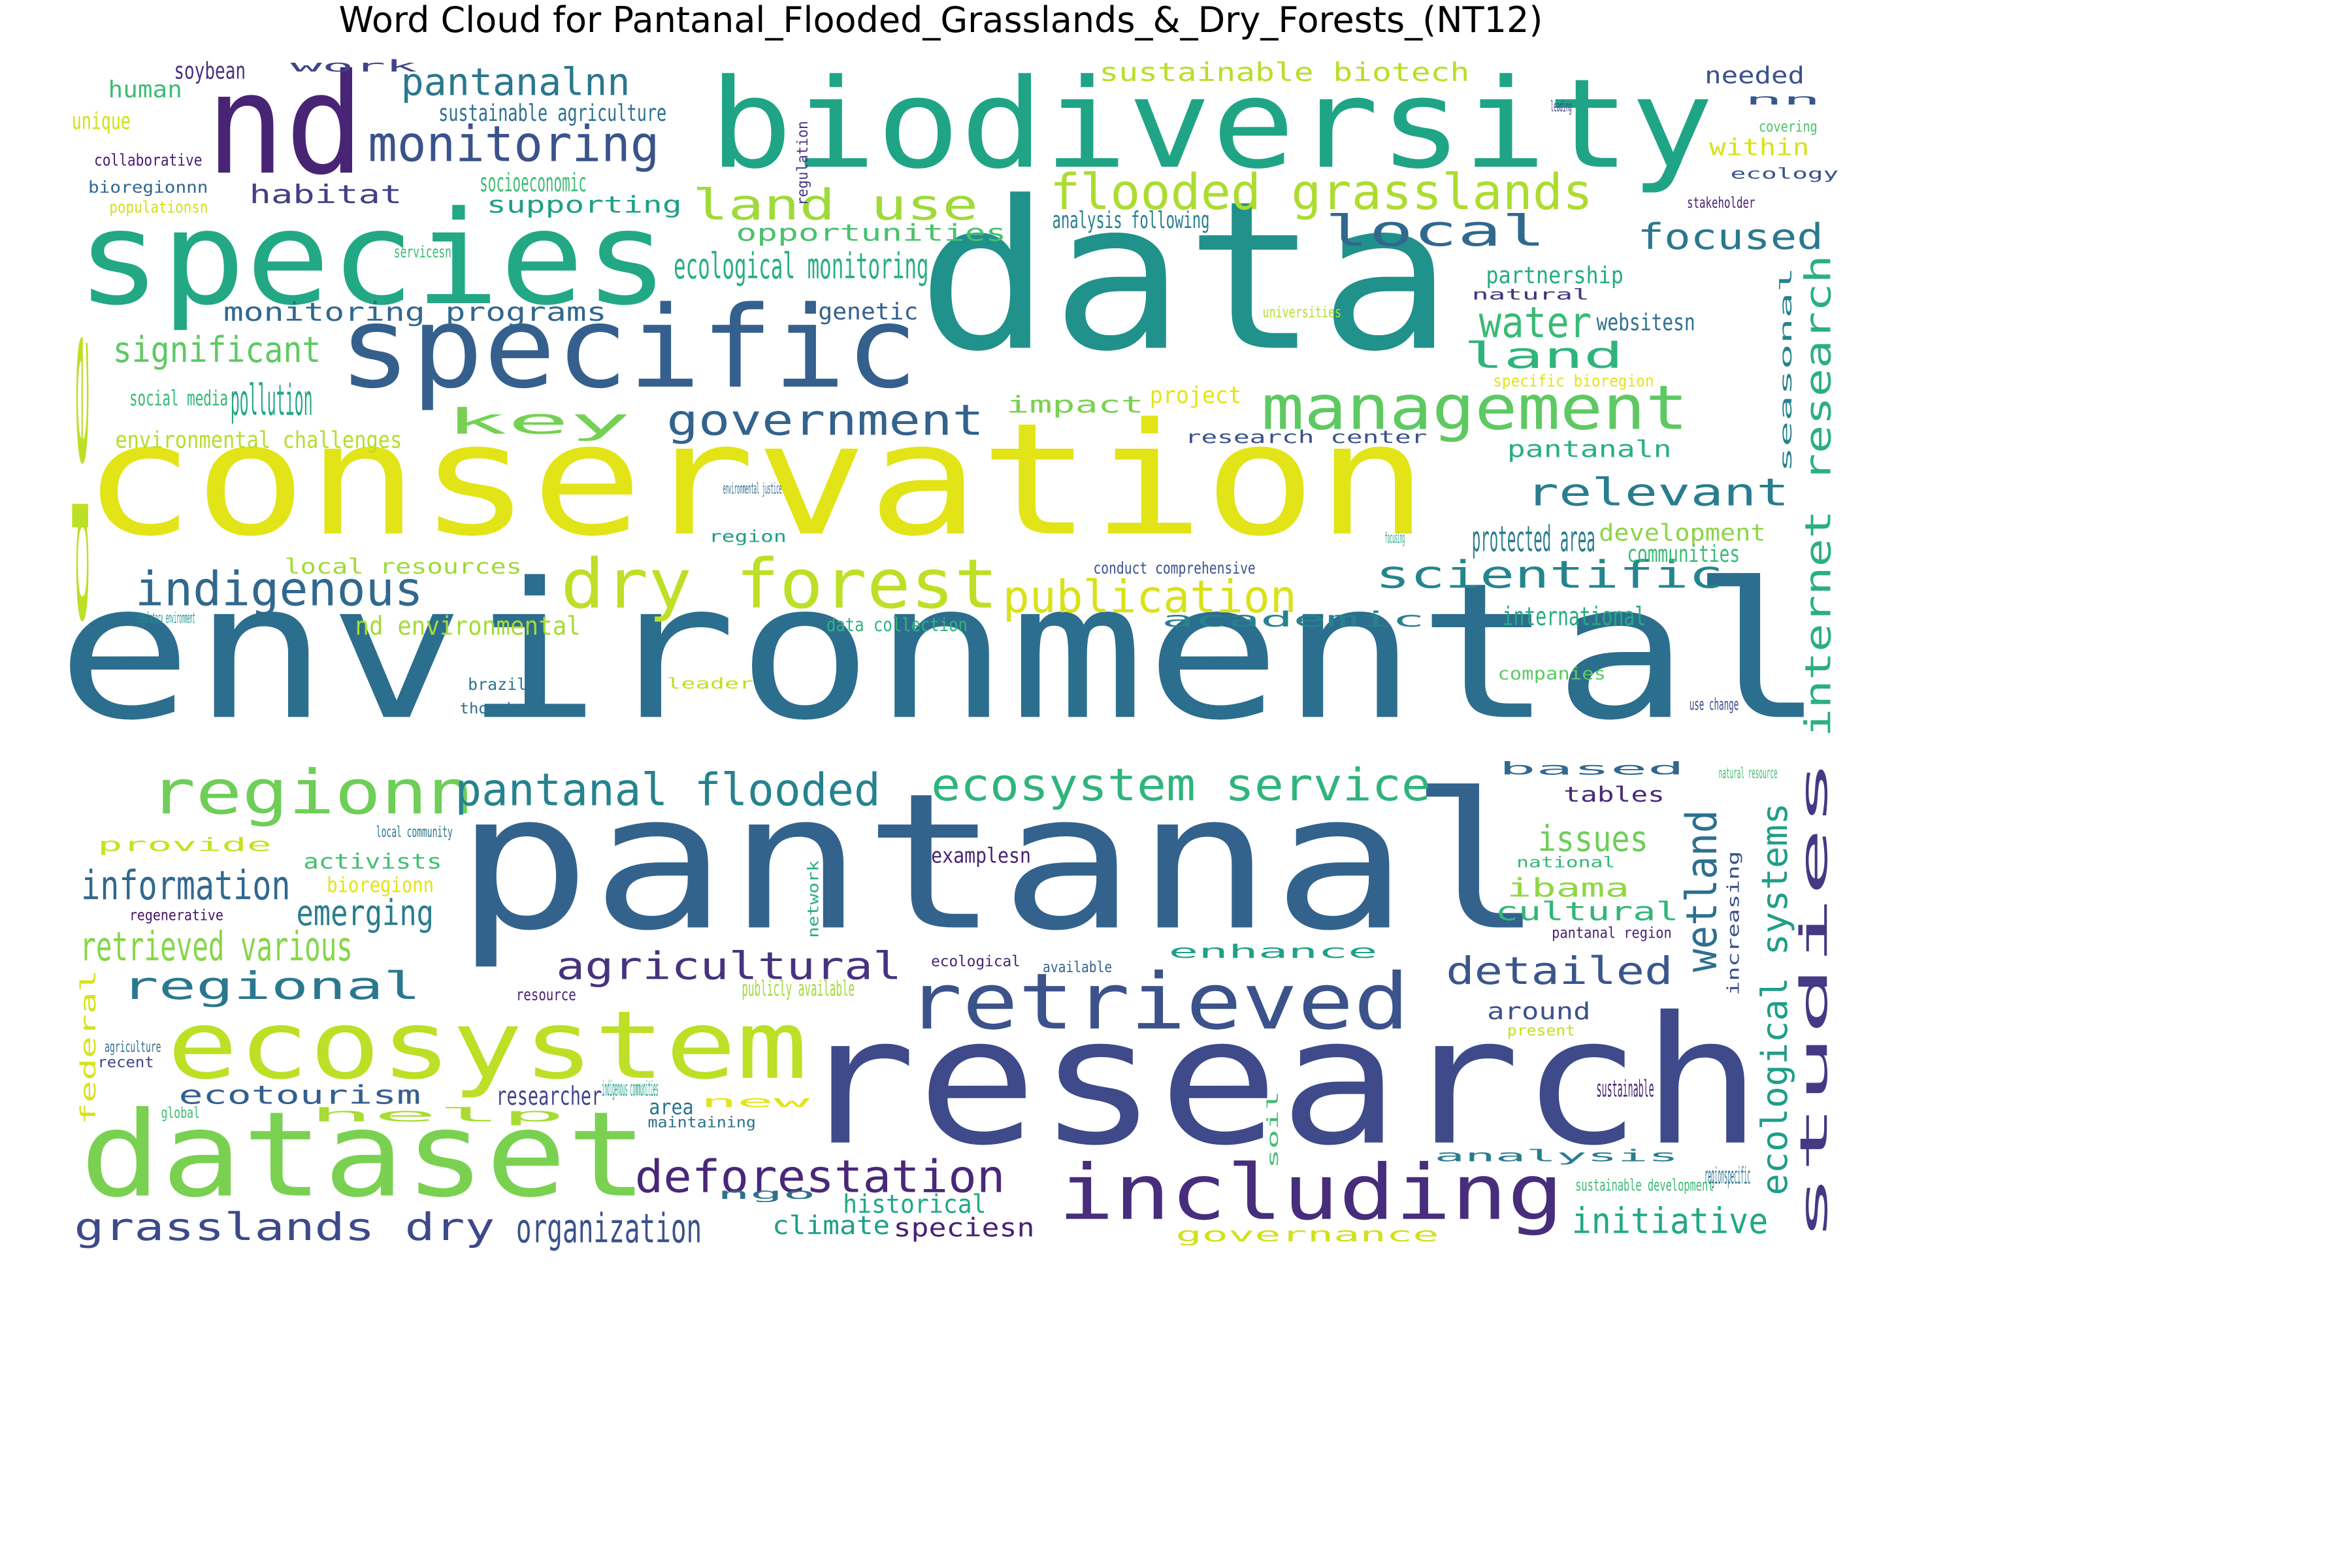 This screenshot has width=2352, height=1568. What do you see at coordinates (1293, 619) in the screenshot?
I see `word-conduct-comprehensive: academic` at bounding box center [1293, 619].